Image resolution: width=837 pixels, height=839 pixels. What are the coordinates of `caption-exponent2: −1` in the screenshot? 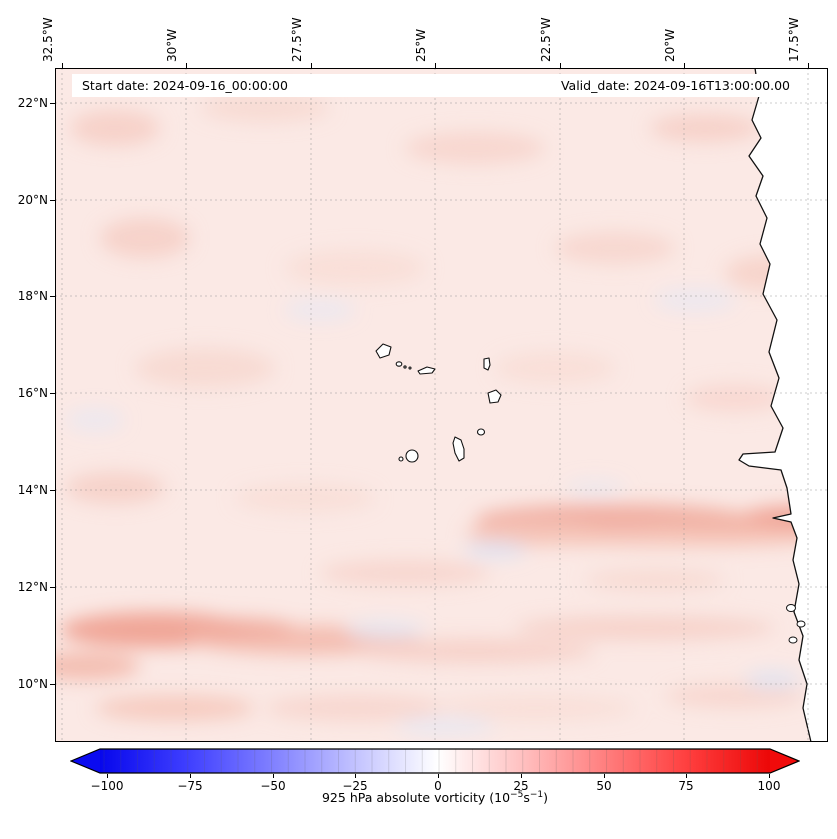 It's located at (536, 795).